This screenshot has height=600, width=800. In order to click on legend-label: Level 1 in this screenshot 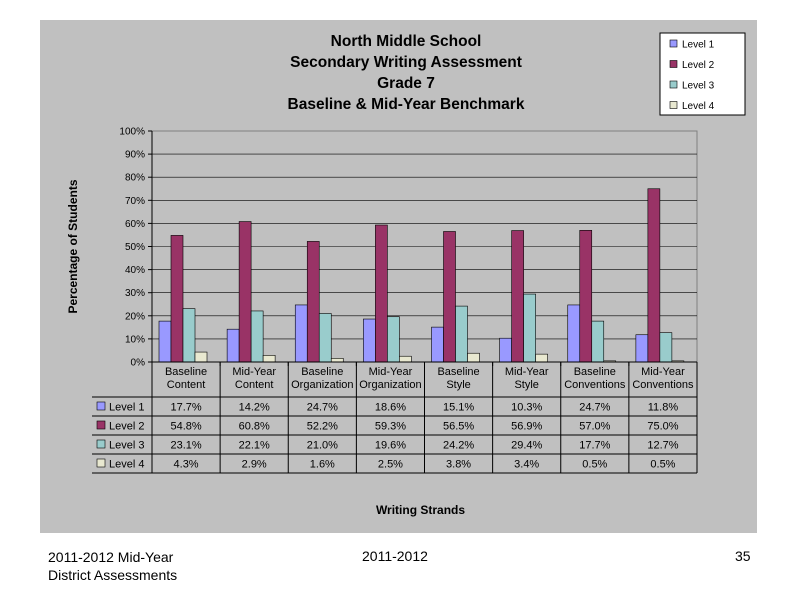, I will do `click(698, 45)`.